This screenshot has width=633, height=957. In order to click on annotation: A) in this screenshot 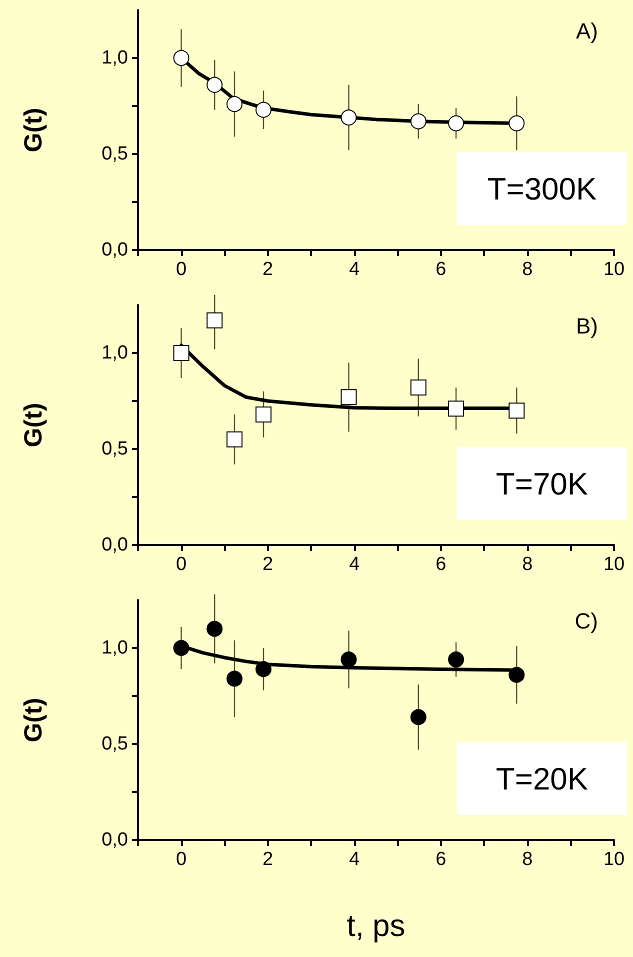, I will do `click(587, 31)`.